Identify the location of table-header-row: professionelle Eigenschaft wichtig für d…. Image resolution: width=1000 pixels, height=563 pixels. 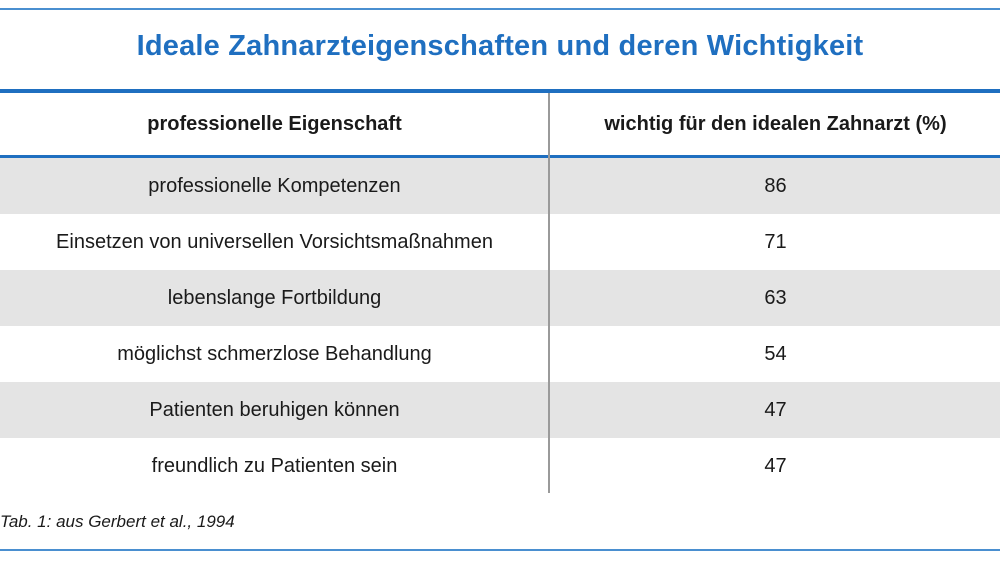
(500, 124).